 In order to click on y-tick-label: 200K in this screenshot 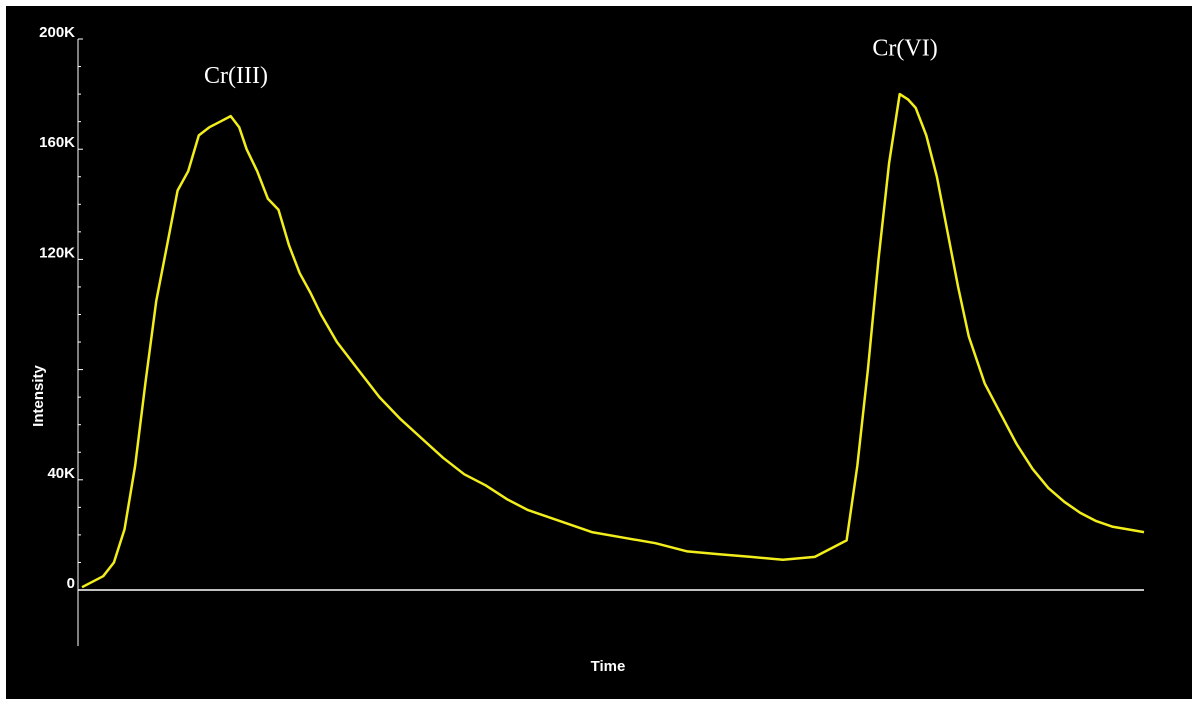, I will do `click(57, 32)`.